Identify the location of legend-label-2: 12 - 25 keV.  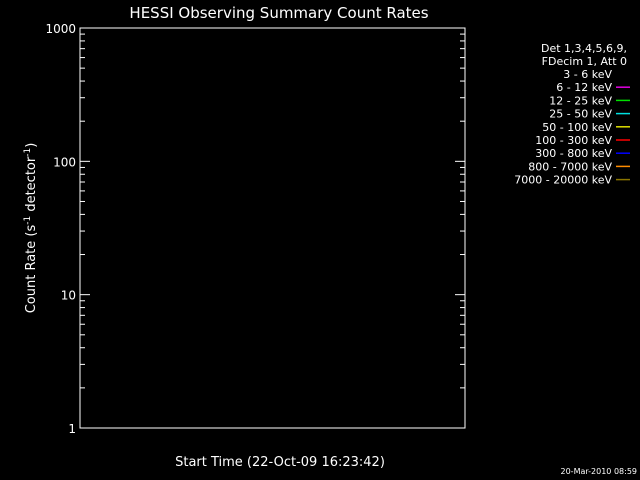
(580, 100).